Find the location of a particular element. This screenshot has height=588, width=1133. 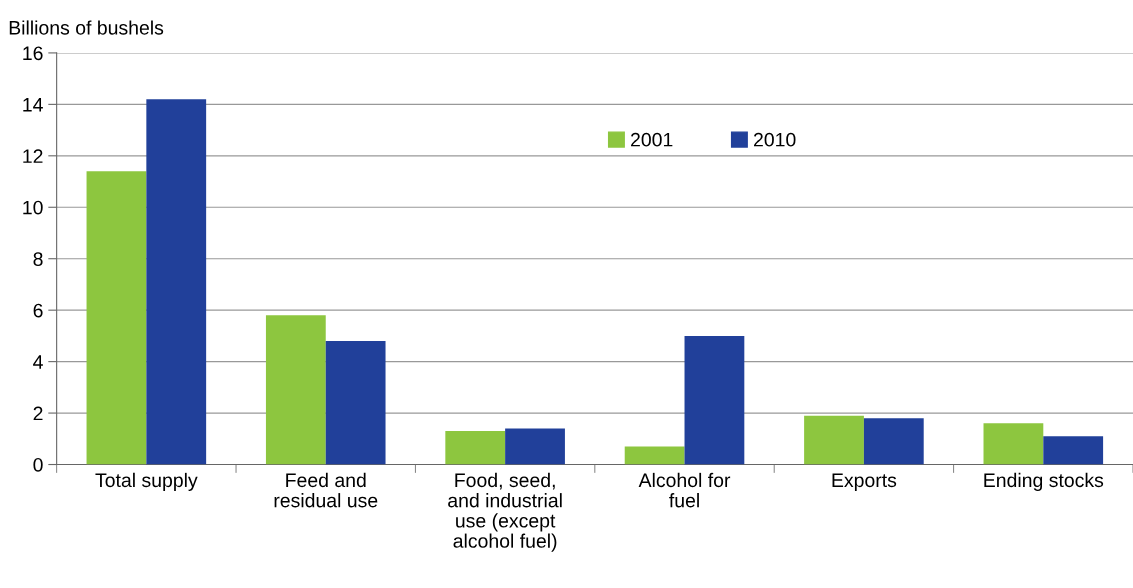

x-tick-label: Feed and residual use is located at coordinates (326, 490).